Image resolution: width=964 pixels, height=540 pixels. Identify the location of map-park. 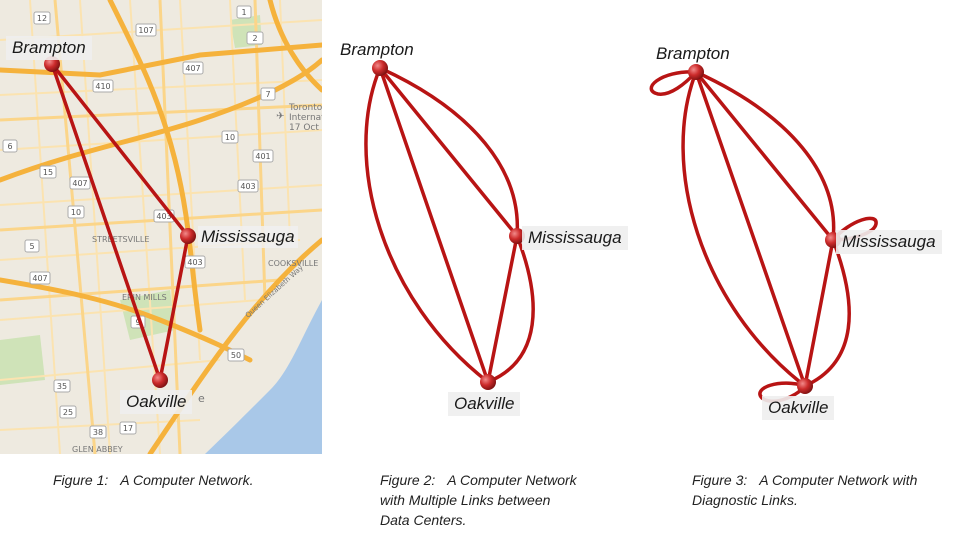
(22, 360).